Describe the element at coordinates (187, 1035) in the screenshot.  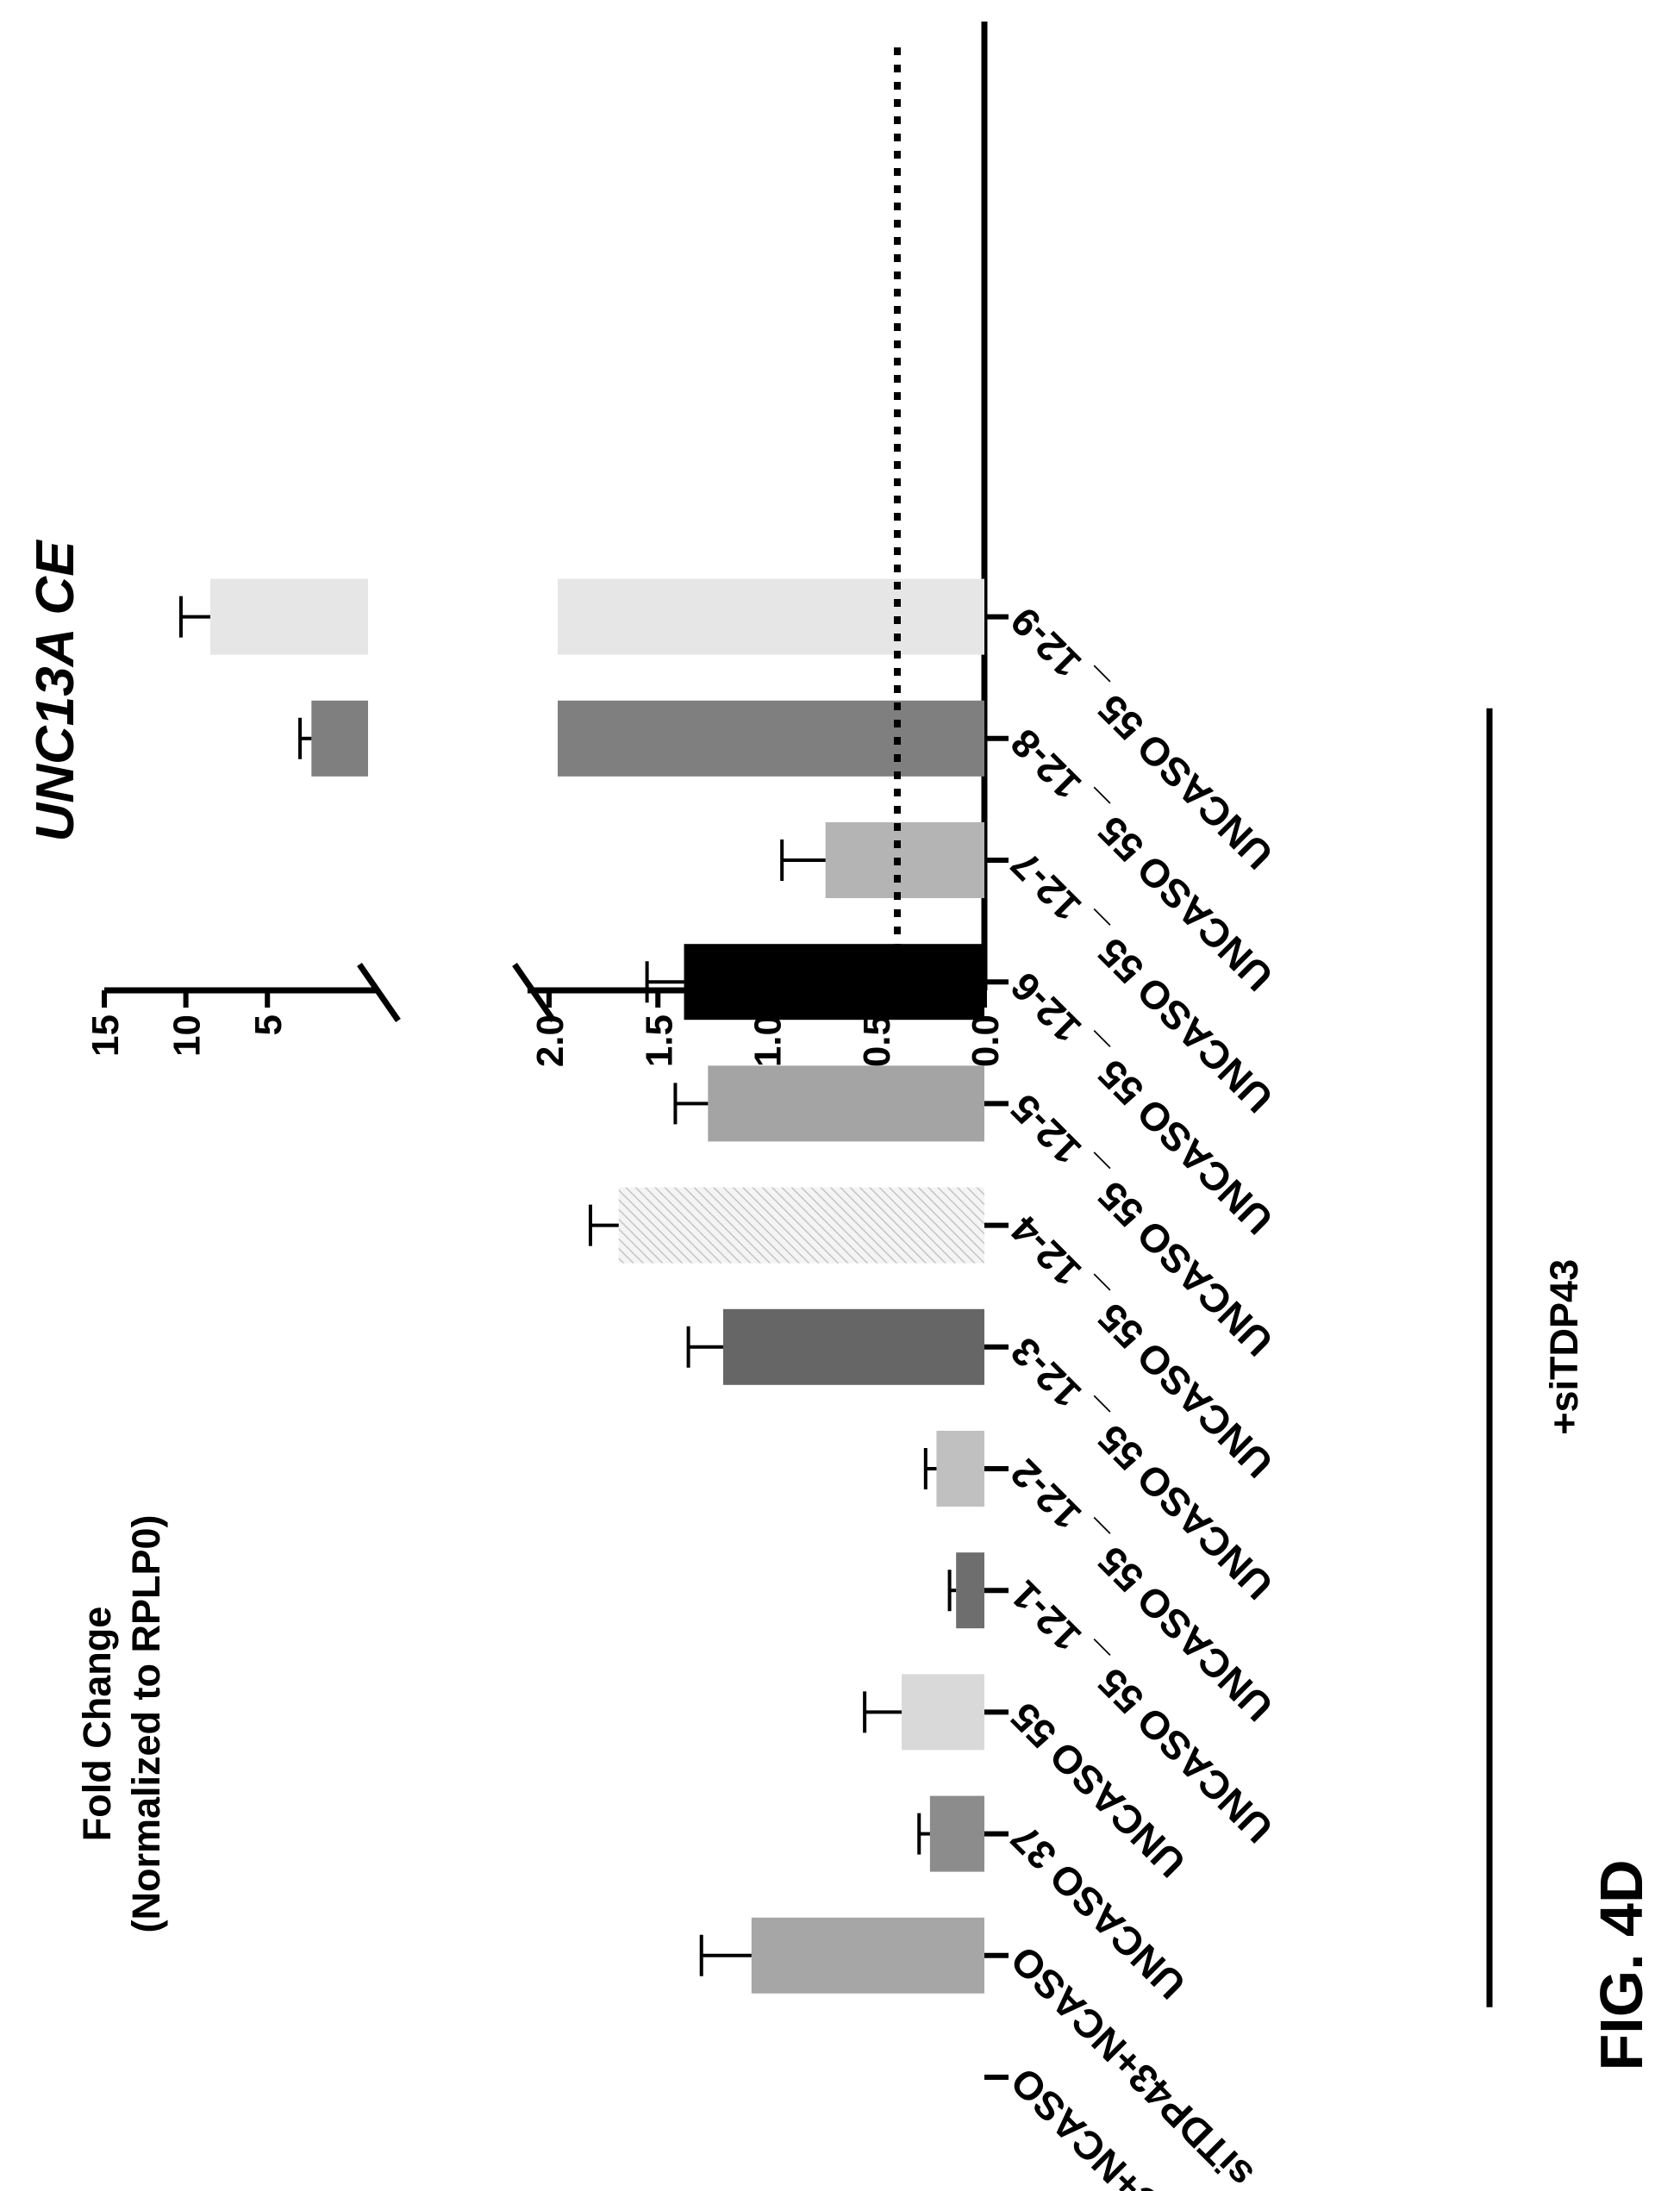
I see `y-tick-label: 10` at that location.